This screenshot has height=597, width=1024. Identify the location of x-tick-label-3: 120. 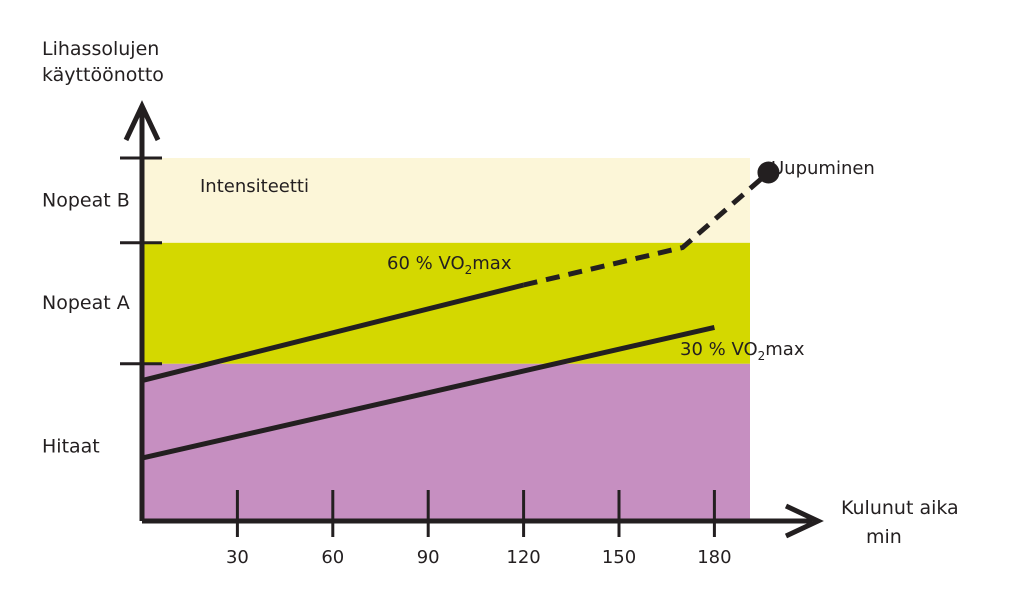
(523, 557).